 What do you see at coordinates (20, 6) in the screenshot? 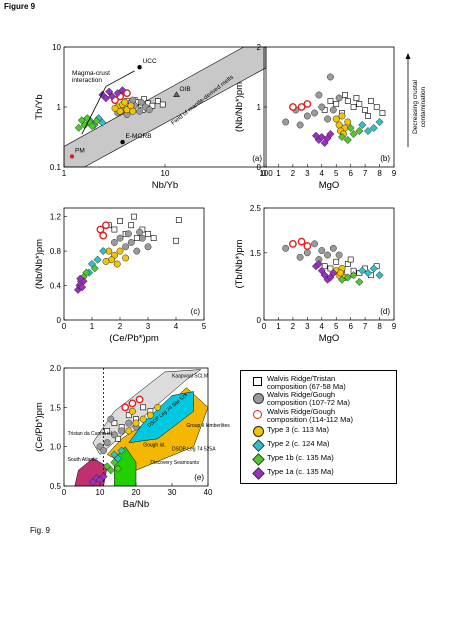
I see `figure-title: Figure 9` at bounding box center [20, 6].